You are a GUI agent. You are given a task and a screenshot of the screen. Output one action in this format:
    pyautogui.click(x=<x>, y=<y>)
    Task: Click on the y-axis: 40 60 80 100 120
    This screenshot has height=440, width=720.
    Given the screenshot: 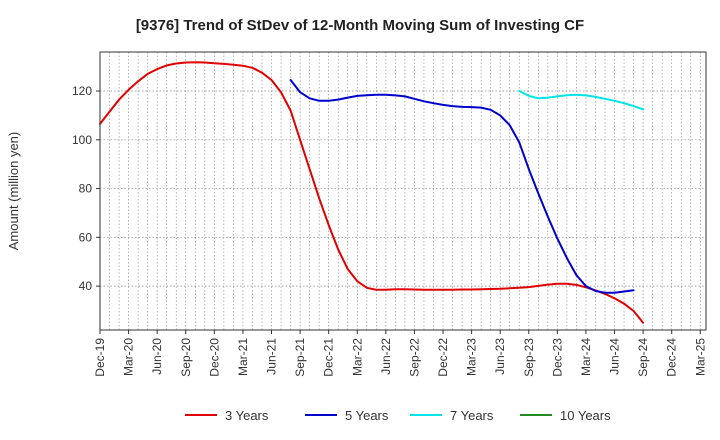 What is the action you would take?
    pyautogui.click(x=86, y=188)
    